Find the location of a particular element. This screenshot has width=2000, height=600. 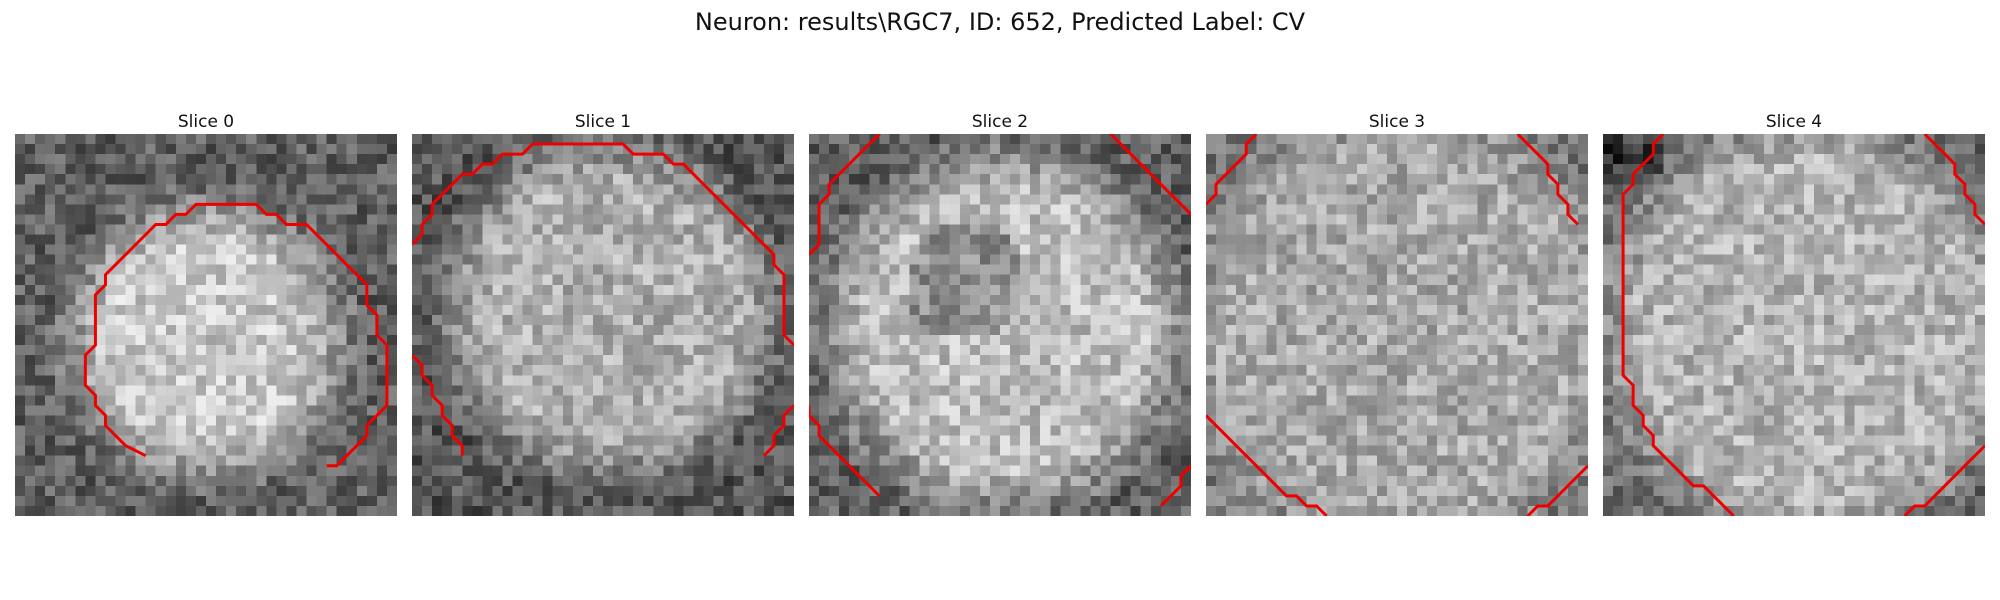

panel-title: Slice 1 is located at coordinates (603, 122).